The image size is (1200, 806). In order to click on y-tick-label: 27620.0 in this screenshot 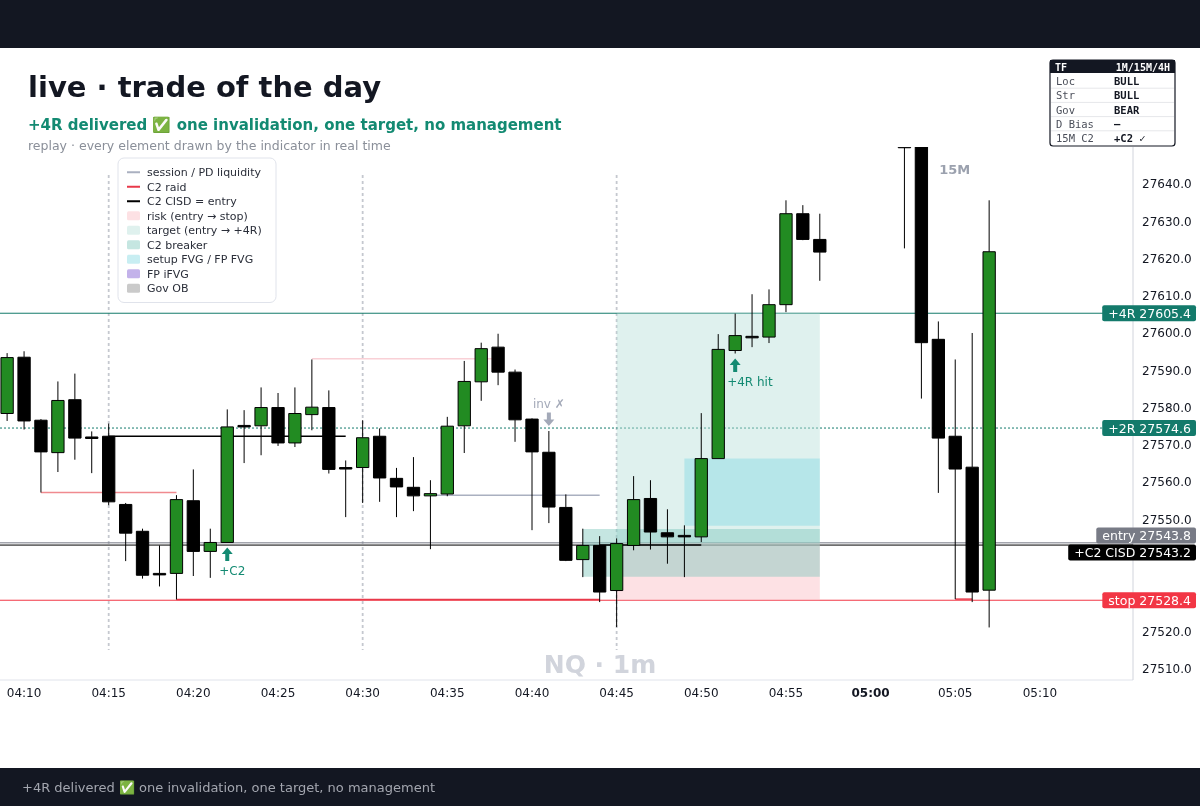, I will do `click(1167, 258)`.